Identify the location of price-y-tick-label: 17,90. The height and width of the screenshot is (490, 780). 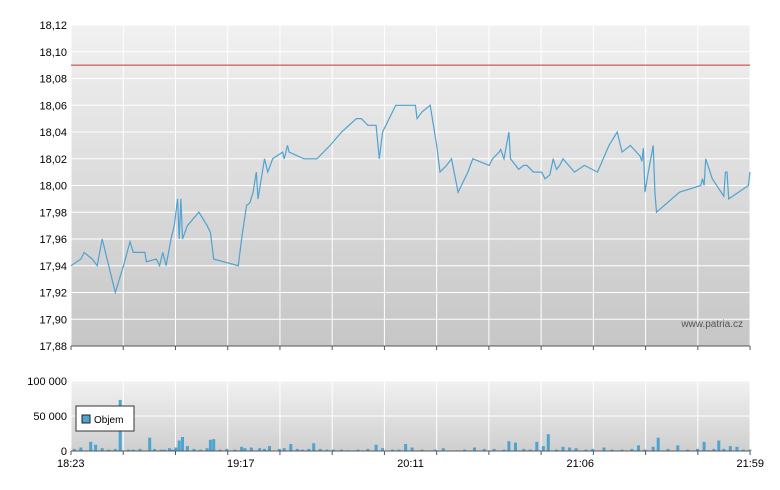
(53, 320).